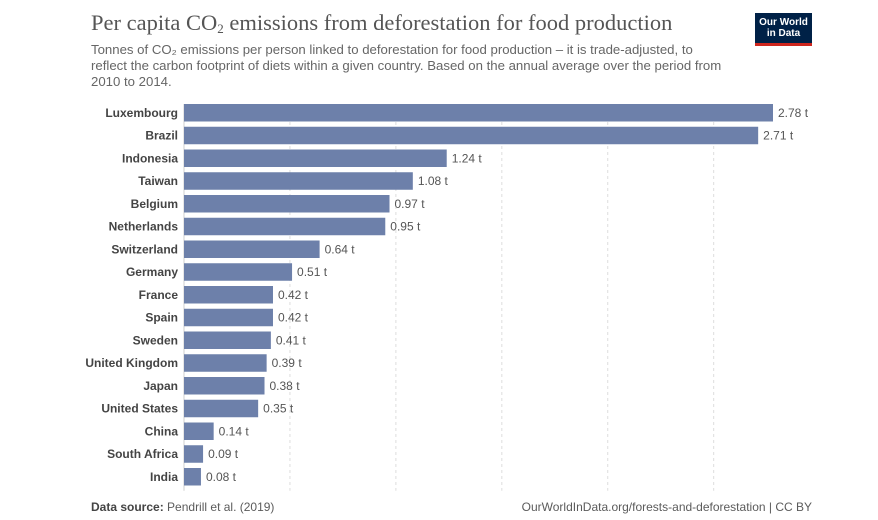 This screenshot has width=878, height=520. Describe the element at coordinates (154, 204) in the screenshot. I see `category-label: Belgium` at that location.